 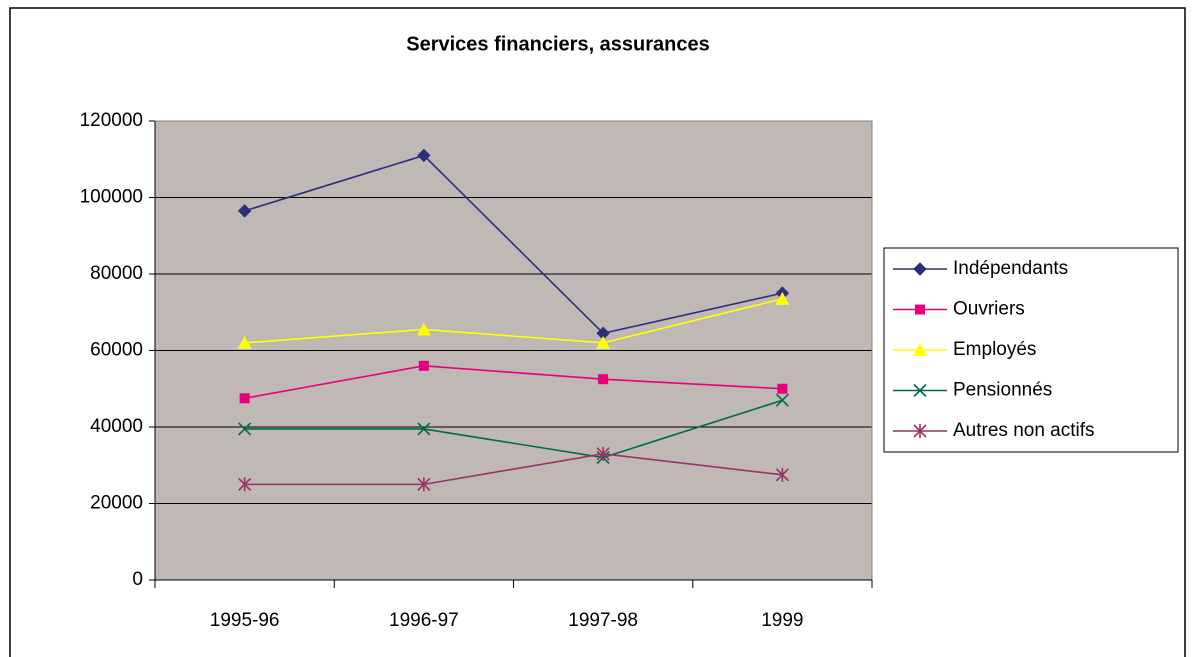 What do you see at coordinates (111, 120) in the screenshot?
I see `y-tick-label: 120000` at bounding box center [111, 120].